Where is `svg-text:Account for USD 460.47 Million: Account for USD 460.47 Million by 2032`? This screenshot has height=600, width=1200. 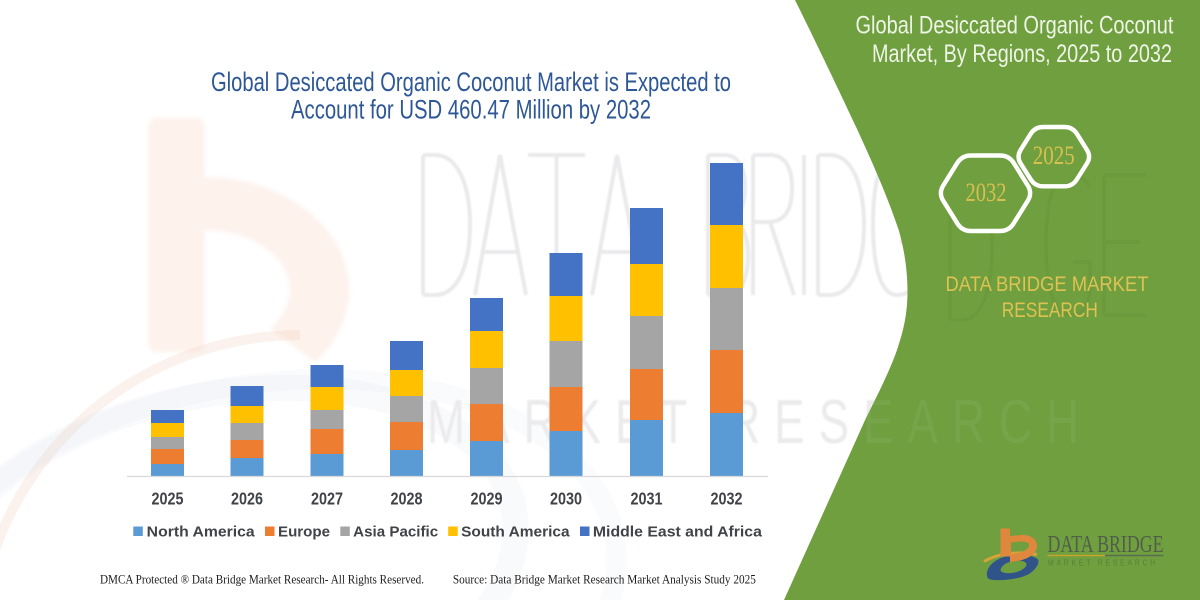
svg-text:Account for USD 460.47 Million: Account for USD 460.47 Million by 2032 is located at coordinates (471, 110).